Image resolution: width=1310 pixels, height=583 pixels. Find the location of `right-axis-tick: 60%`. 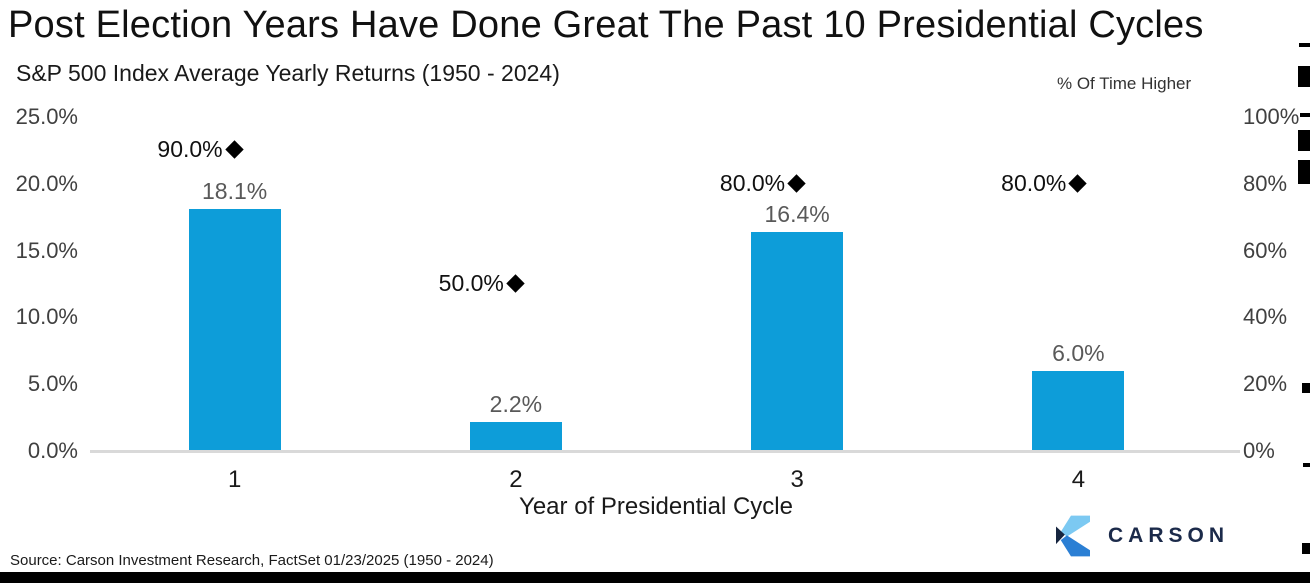

right-axis-tick: 60% is located at coordinates (1265, 250).